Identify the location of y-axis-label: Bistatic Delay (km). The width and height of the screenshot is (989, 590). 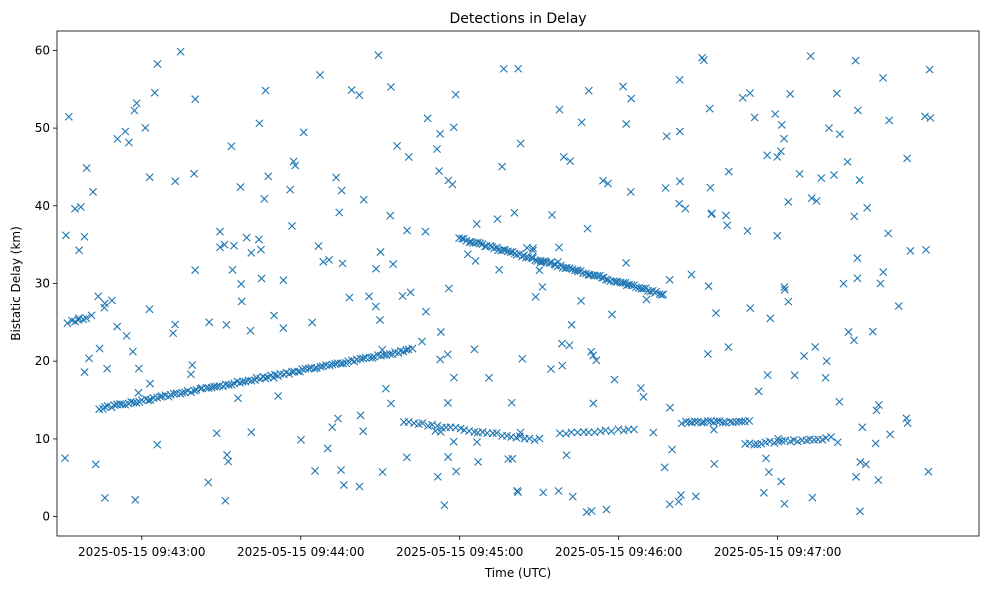
(16, 283).